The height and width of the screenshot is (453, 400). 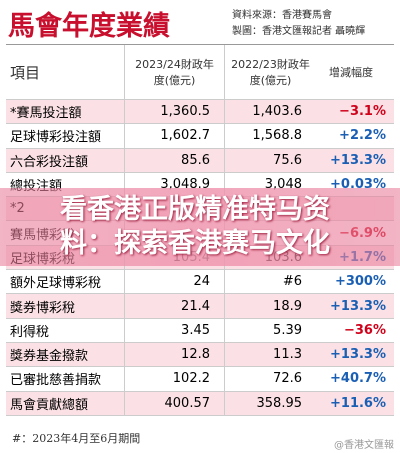 I want to click on cell: 1,403.6, so click(x=270, y=112).